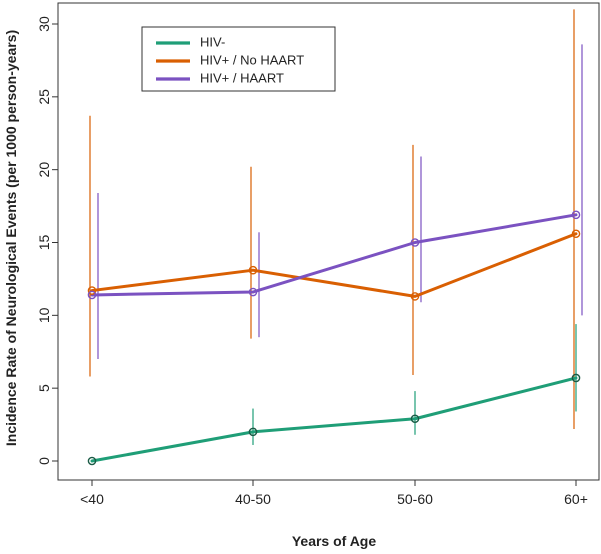  What do you see at coordinates (334, 541) in the screenshot?
I see `x-axis-title: Years of Age` at bounding box center [334, 541].